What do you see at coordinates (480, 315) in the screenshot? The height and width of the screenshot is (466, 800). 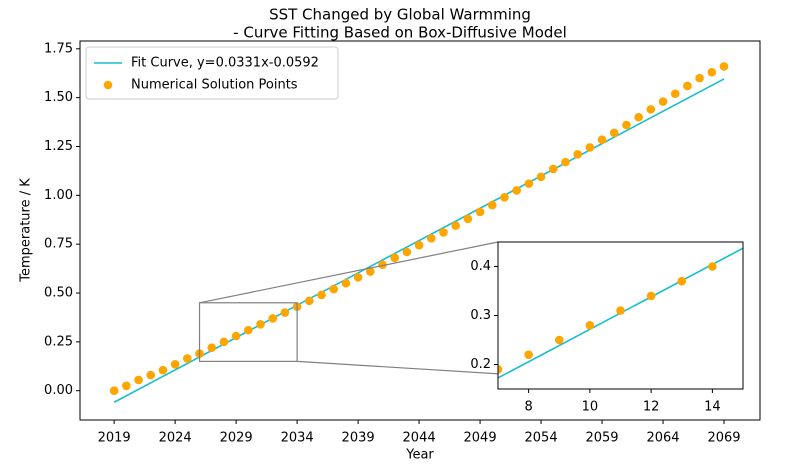 I see `y-tick-label: 0.3` at bounding box center [480, 315].